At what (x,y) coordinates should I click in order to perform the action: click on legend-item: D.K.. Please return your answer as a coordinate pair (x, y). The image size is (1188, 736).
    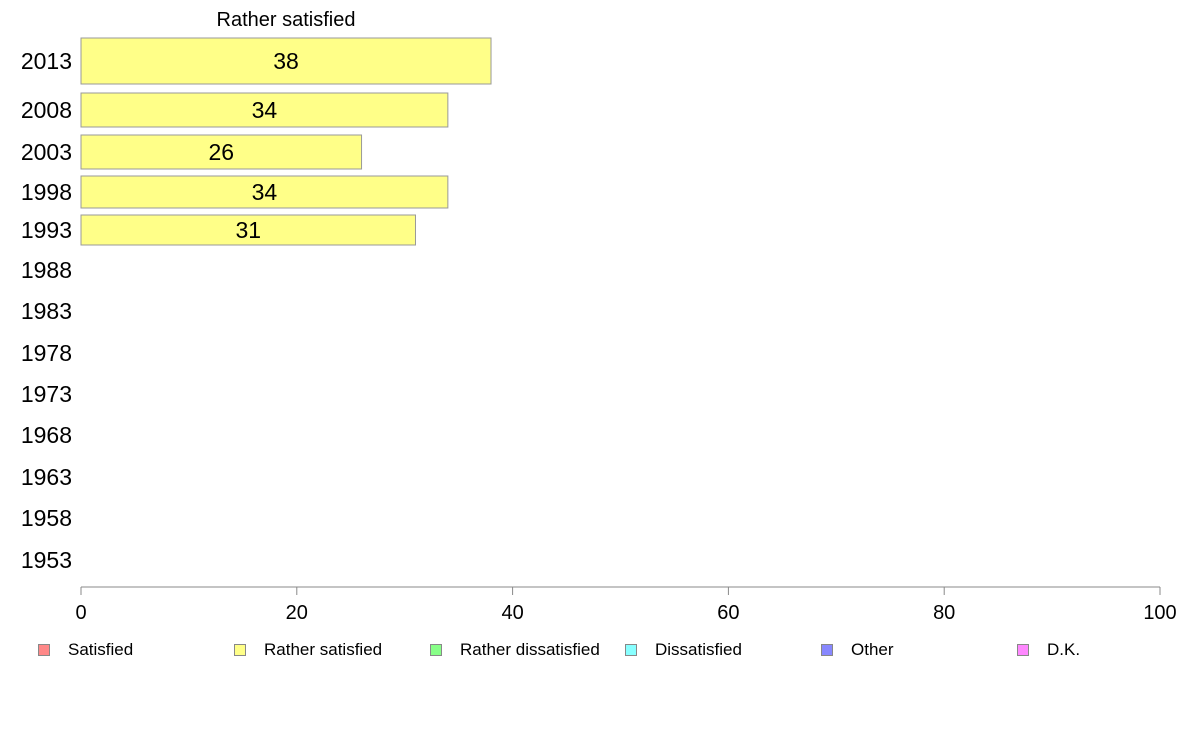
    Looking at the image, I should click on (1048, 650).